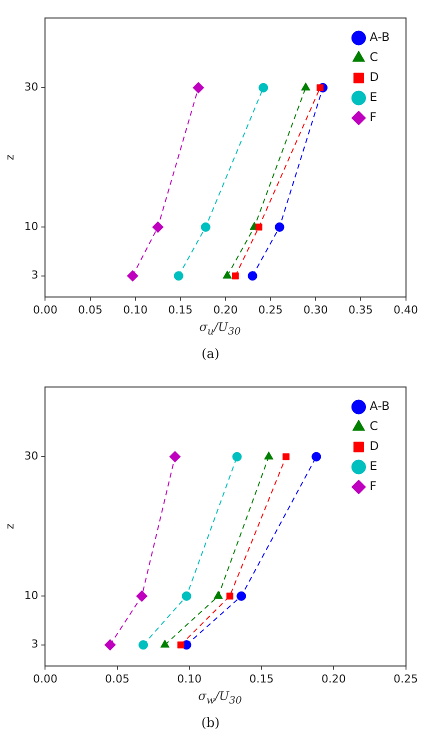  Describe the element at coordinates (360, 309) in the screenshot. I see `x-tick-label: 0.35` at that location.